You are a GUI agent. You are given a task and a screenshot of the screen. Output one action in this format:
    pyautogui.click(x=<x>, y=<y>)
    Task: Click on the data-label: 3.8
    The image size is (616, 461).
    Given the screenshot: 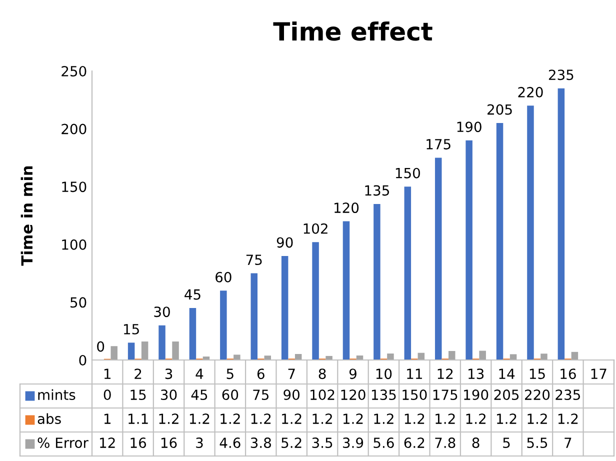 What is the action you would take?
    pyautogui.click(x=260, y=443)
    